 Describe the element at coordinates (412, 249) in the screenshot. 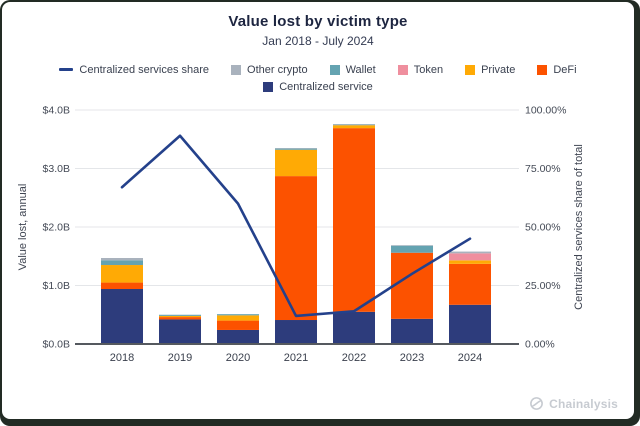

I see `bar-2023-wallet` at that location.